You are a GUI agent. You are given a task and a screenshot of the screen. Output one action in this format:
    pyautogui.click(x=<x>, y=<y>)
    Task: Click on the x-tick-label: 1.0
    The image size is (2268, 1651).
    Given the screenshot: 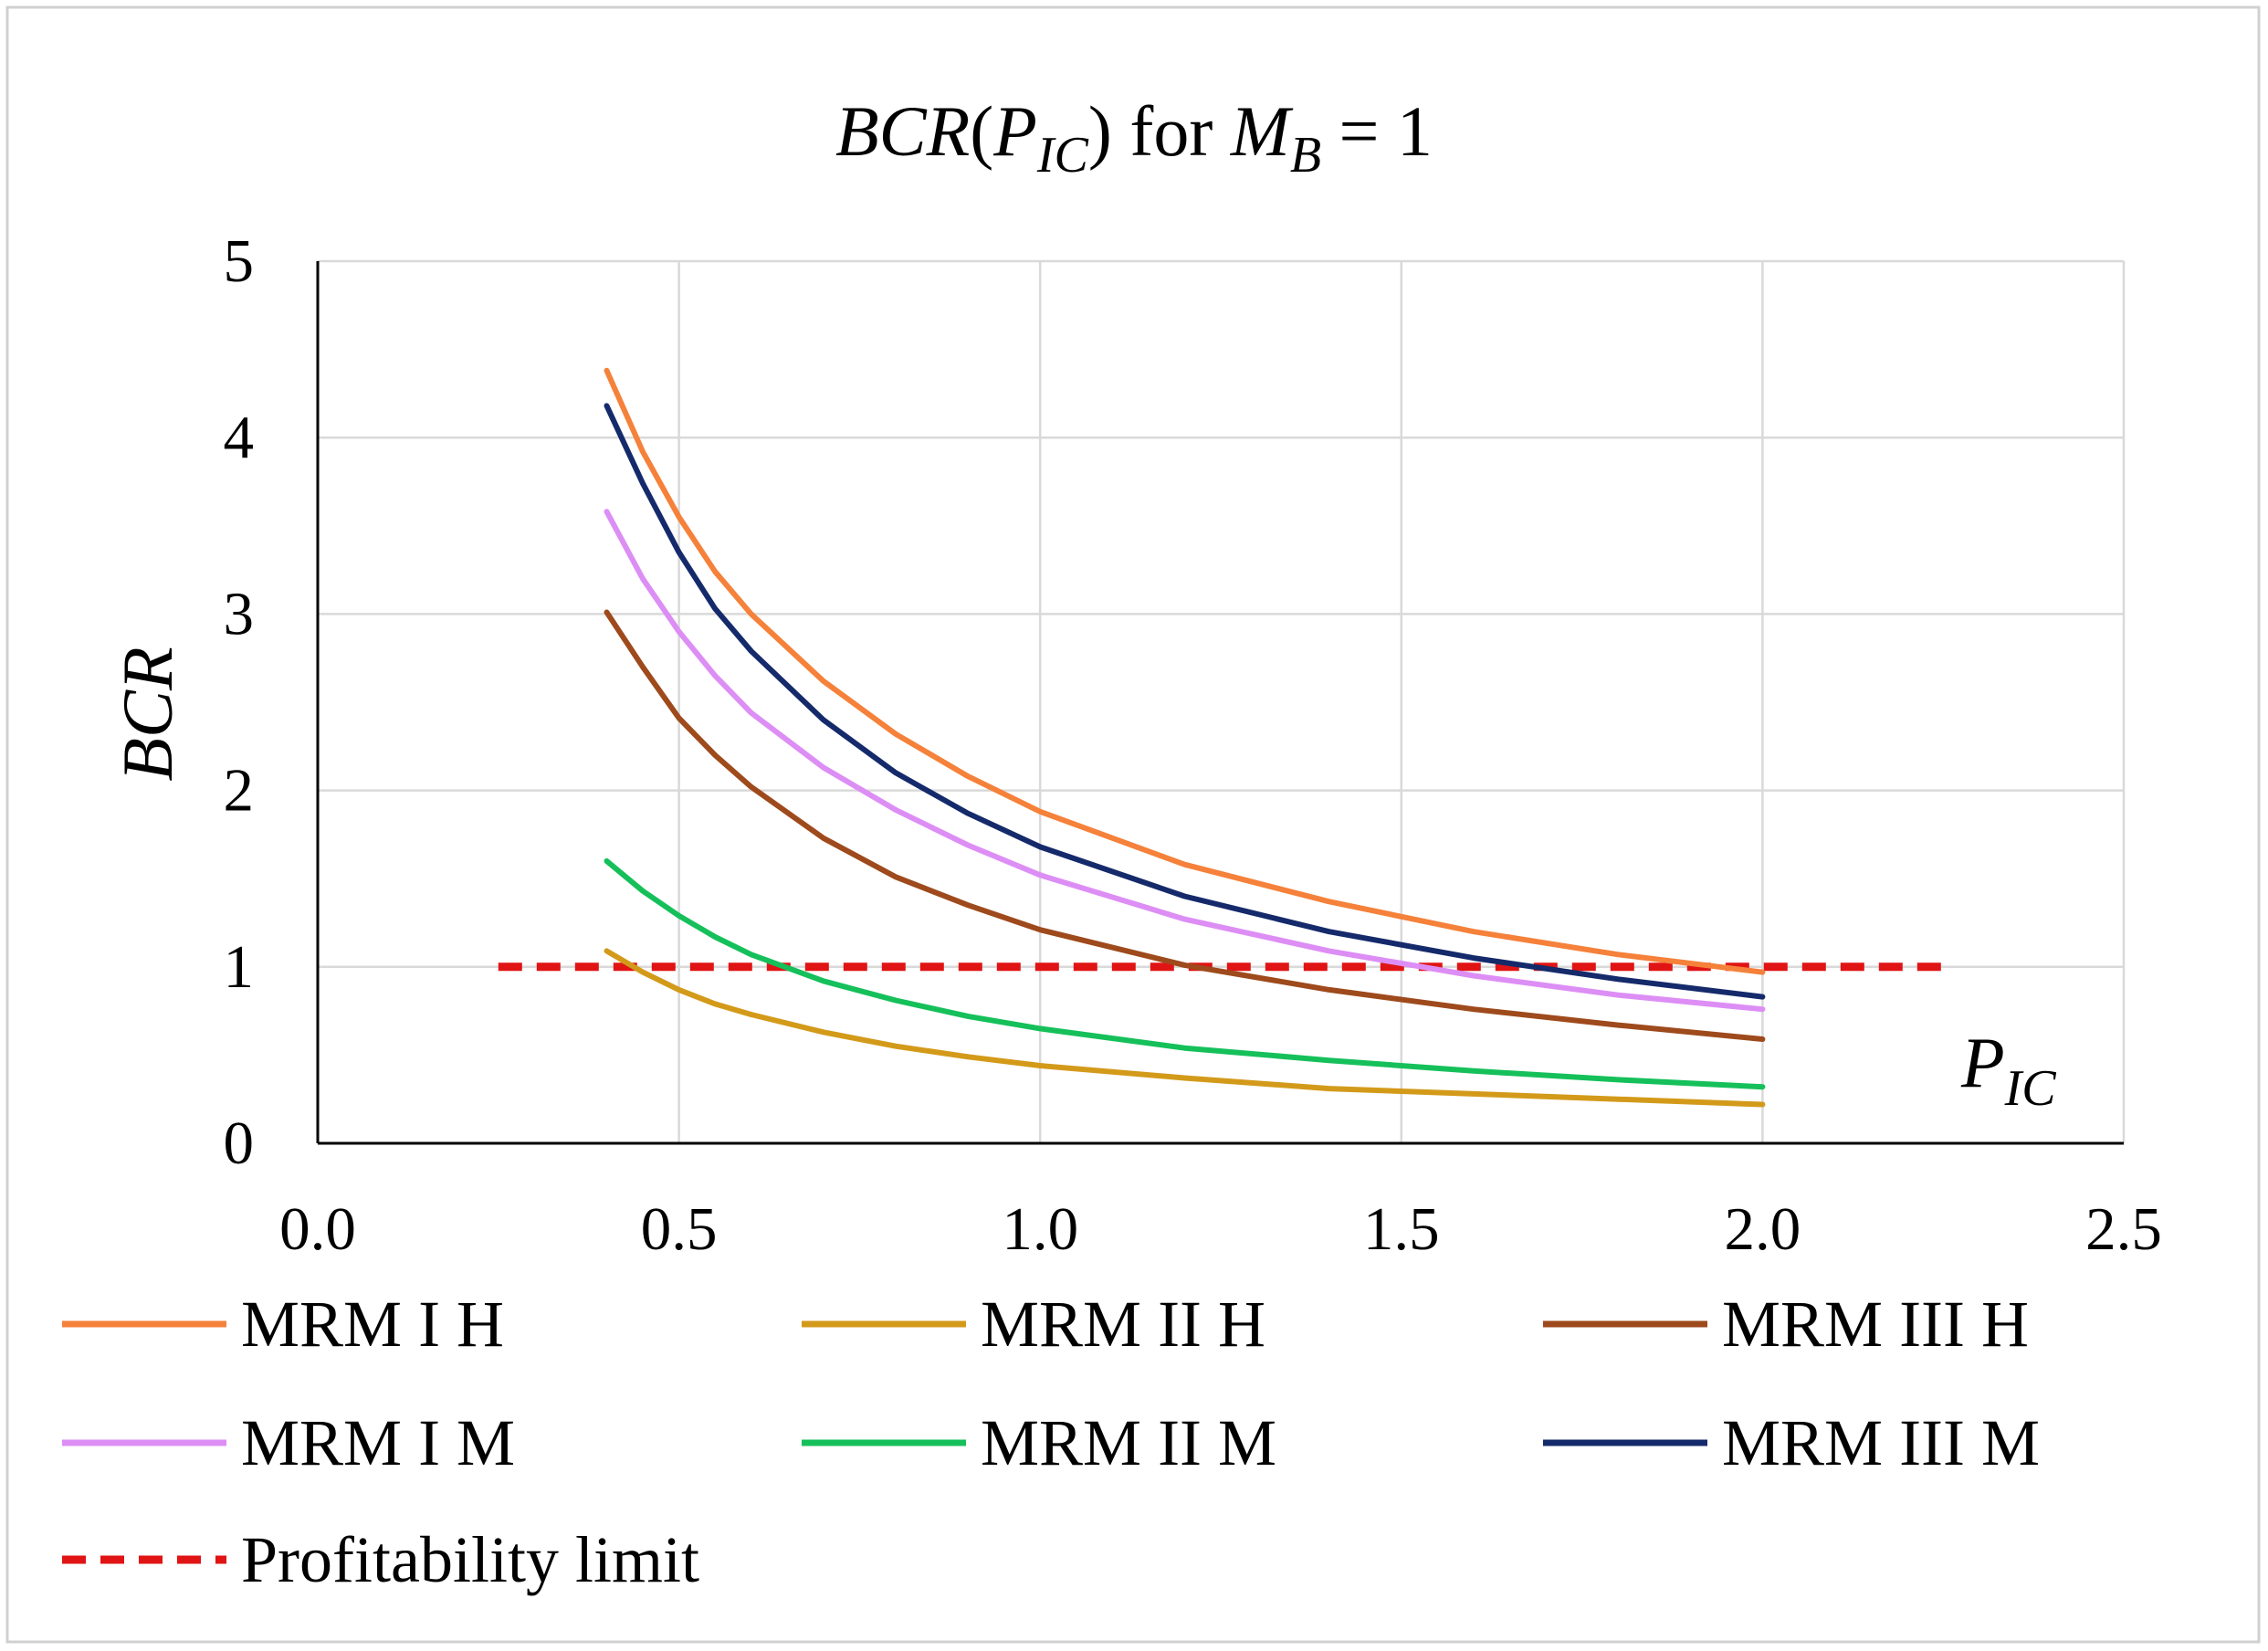 What is the action you would take?
    pyautogui.click(x=1040, y=1229)
    